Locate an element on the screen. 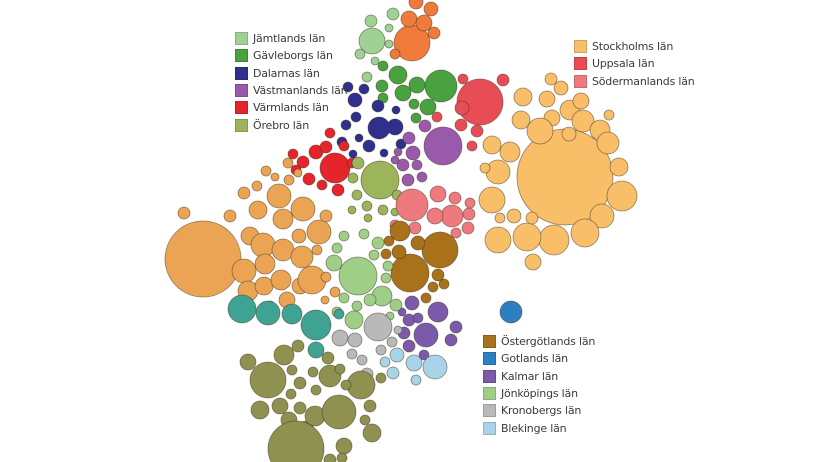 This screenshot has height=462, width=821. legend-label: Jämtlands län is located at coordinates (289, 39).